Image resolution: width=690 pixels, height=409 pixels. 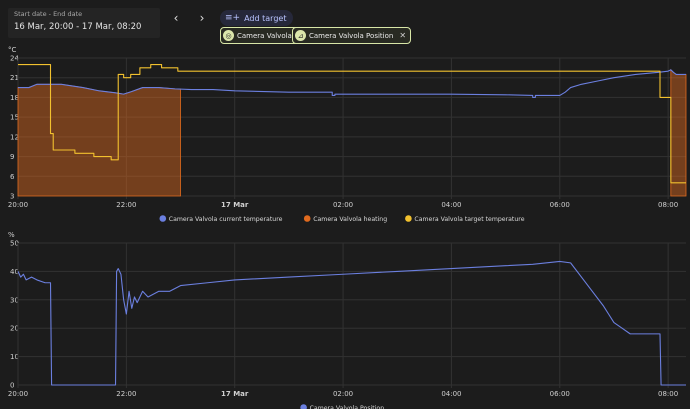 I want to click on chip-label: Camera Valvola, so click(x=264, y=35).